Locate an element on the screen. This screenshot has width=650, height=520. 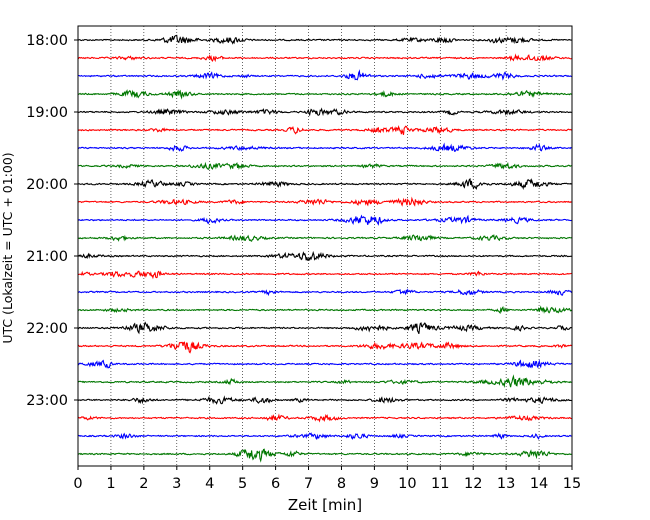
x-axis-ticks: 0 1 2 3 4 5 6 7 8 9 10 11 12 13 14 15 is located at coordinates (327, 479).